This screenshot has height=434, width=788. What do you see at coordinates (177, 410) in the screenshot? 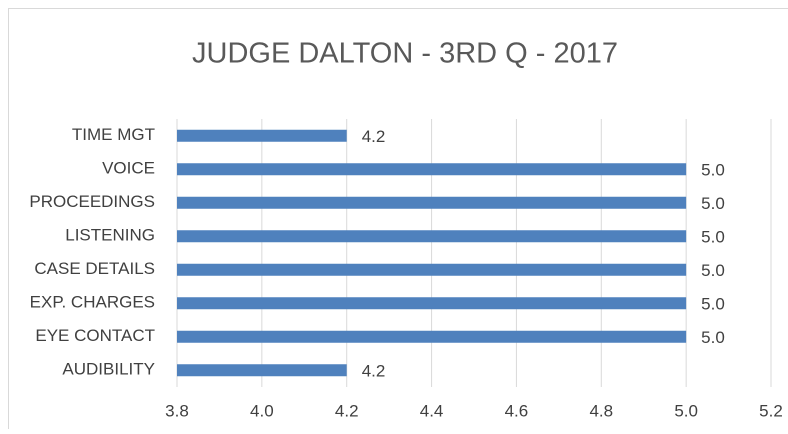
I see `x-tick-label: 3.8` at bounding box center [177, 410].